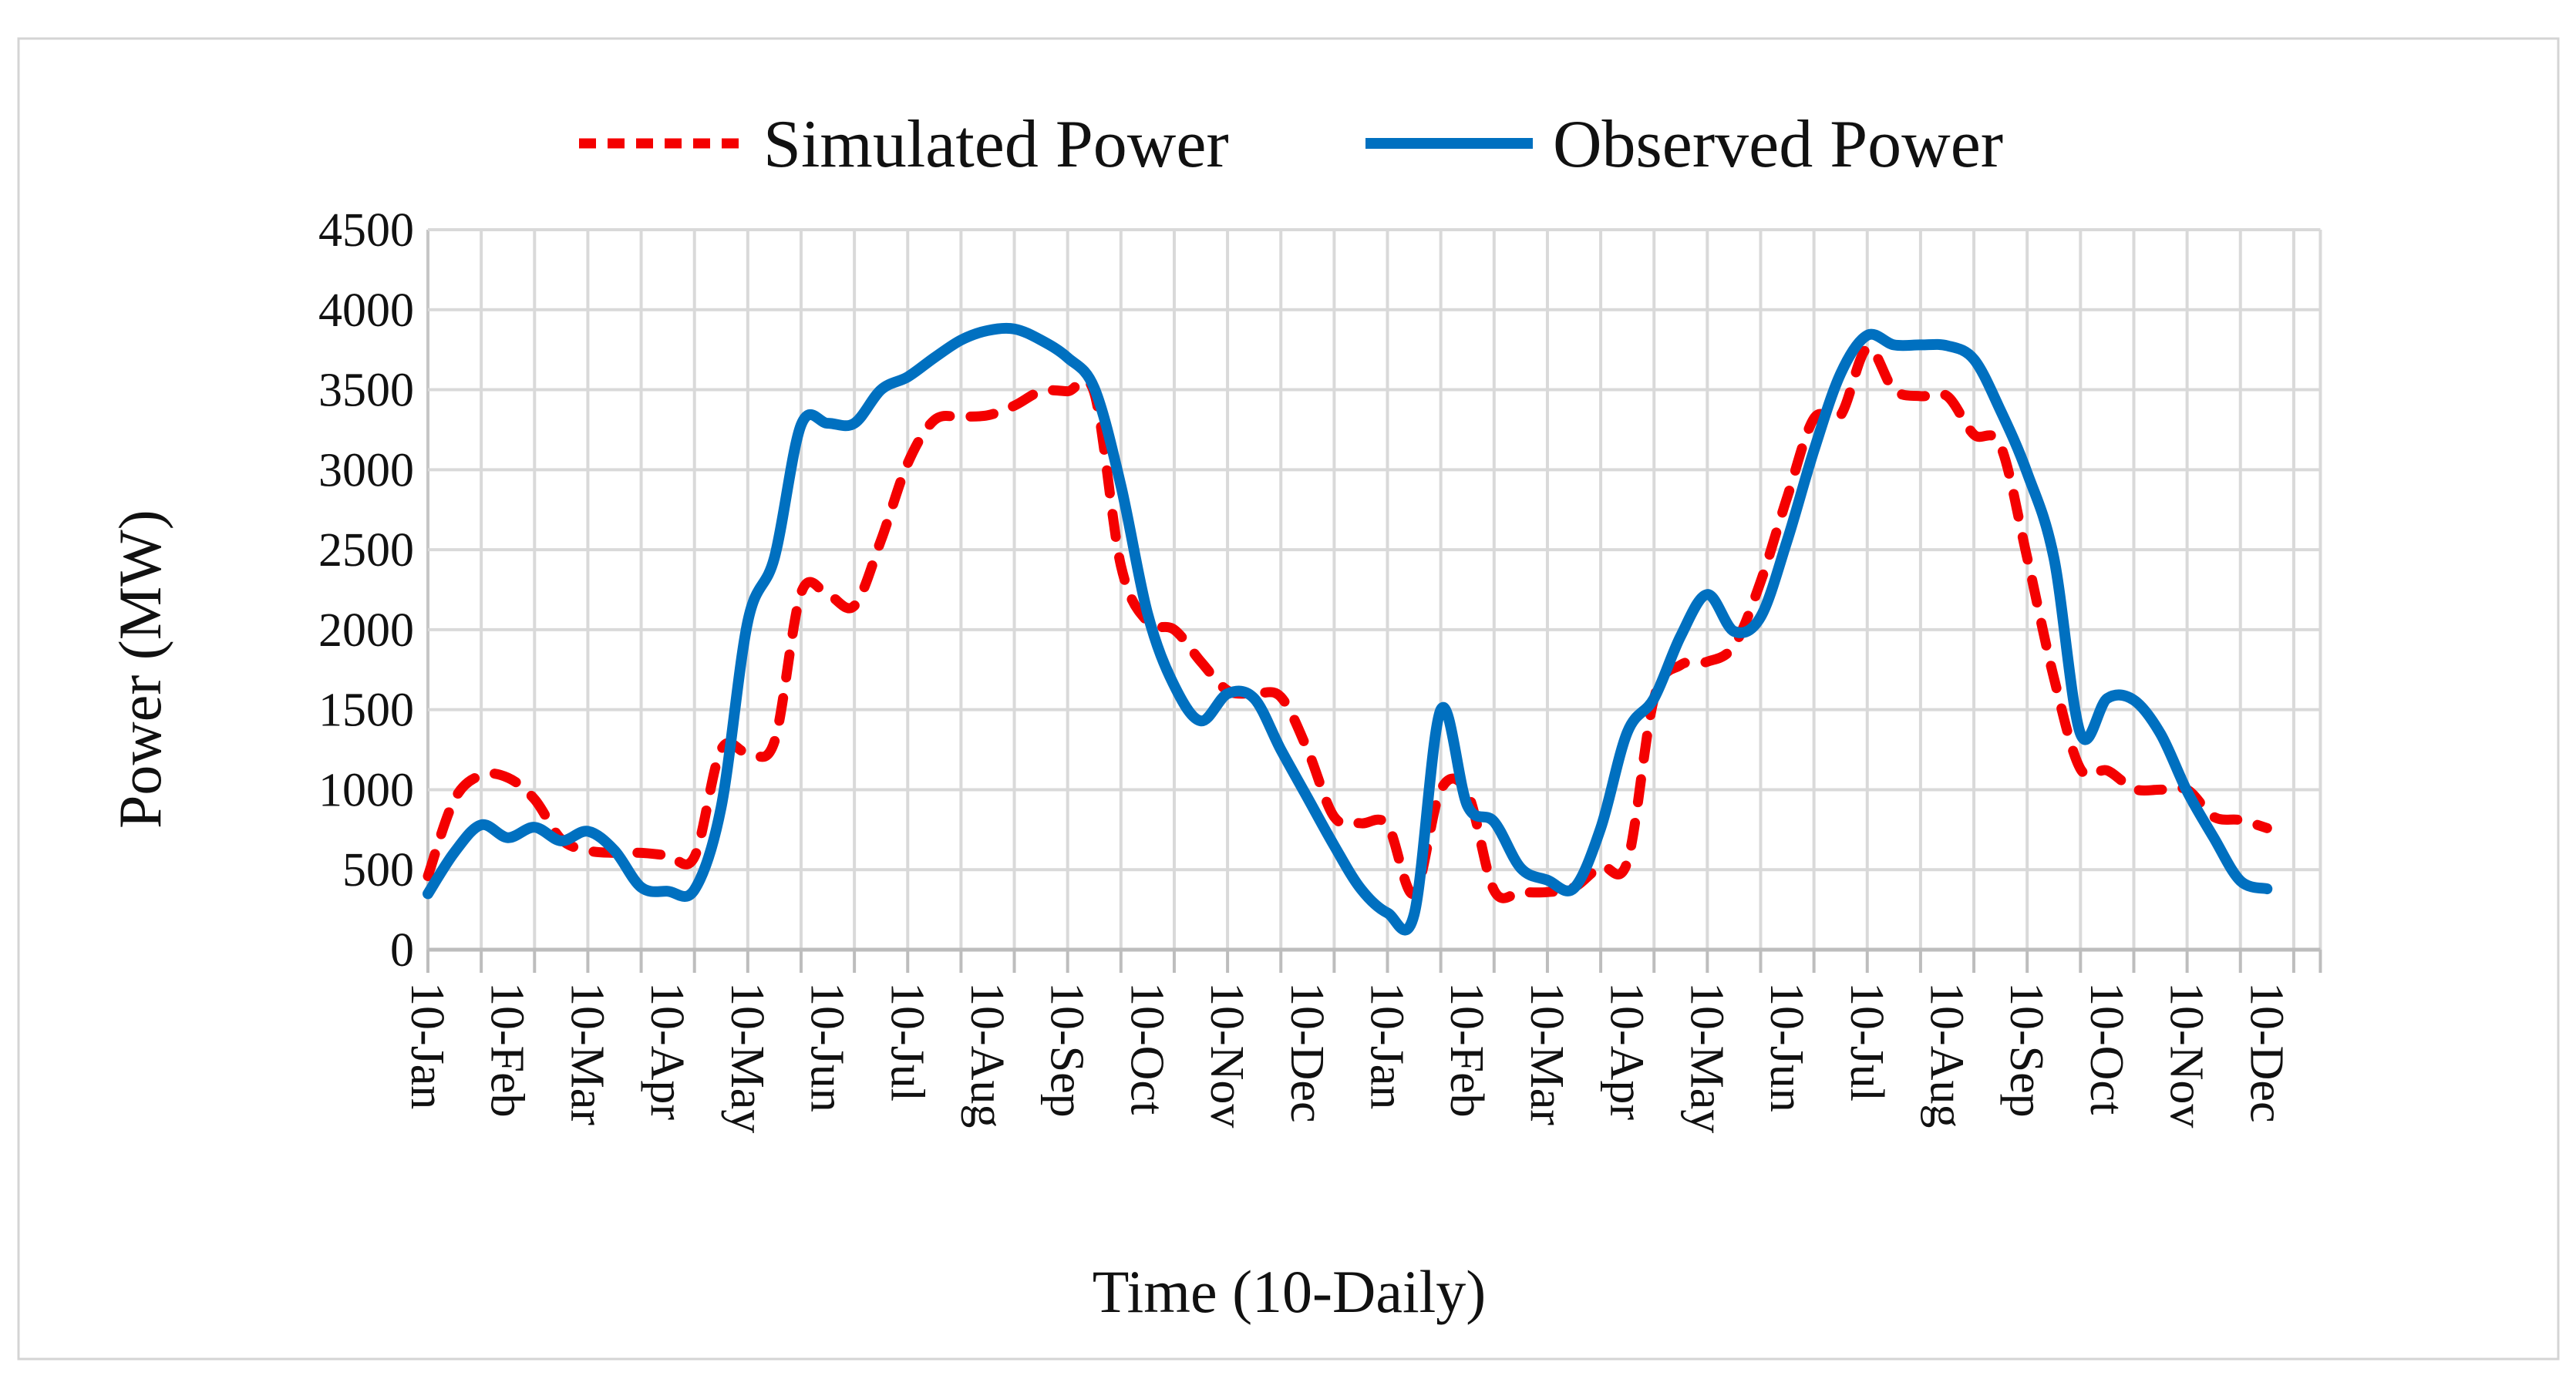 The height and width of the screenshot is (1396, 2576). Describe the element at coordinates (366, 310) in the screenshot. I see `y-tick-label: 4000` at that location.